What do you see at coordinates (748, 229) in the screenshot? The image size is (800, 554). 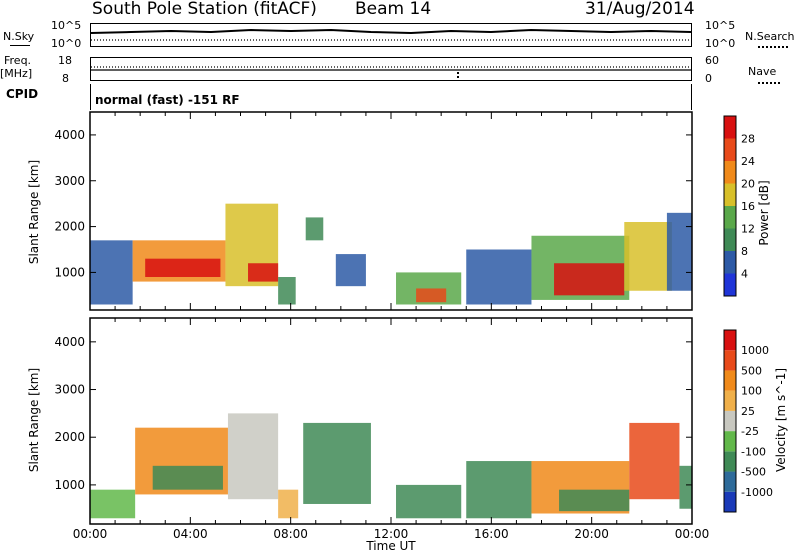 I see `power-colorbar-tick-label: 12` at bounding box center [748, 229].